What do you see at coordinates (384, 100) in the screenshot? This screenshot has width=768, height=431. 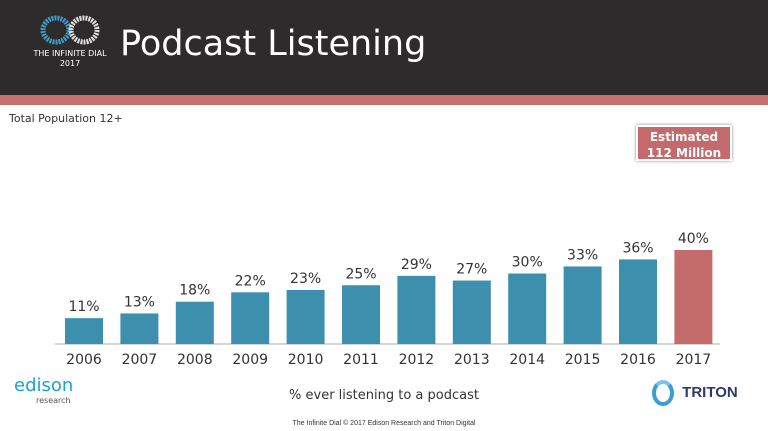 I see `header-accent-band` at bounding box center [384, 100].